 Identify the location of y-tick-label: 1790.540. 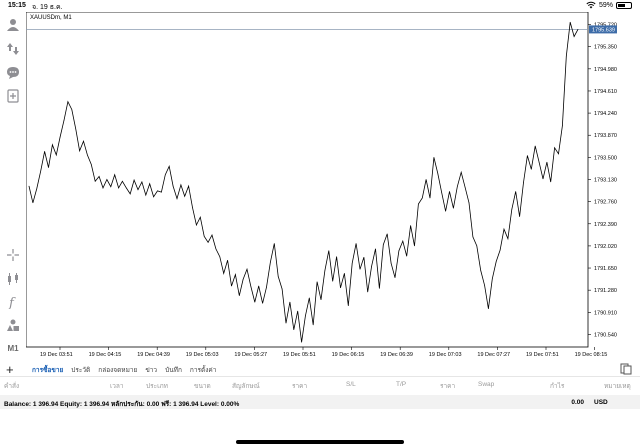
(605, 335).